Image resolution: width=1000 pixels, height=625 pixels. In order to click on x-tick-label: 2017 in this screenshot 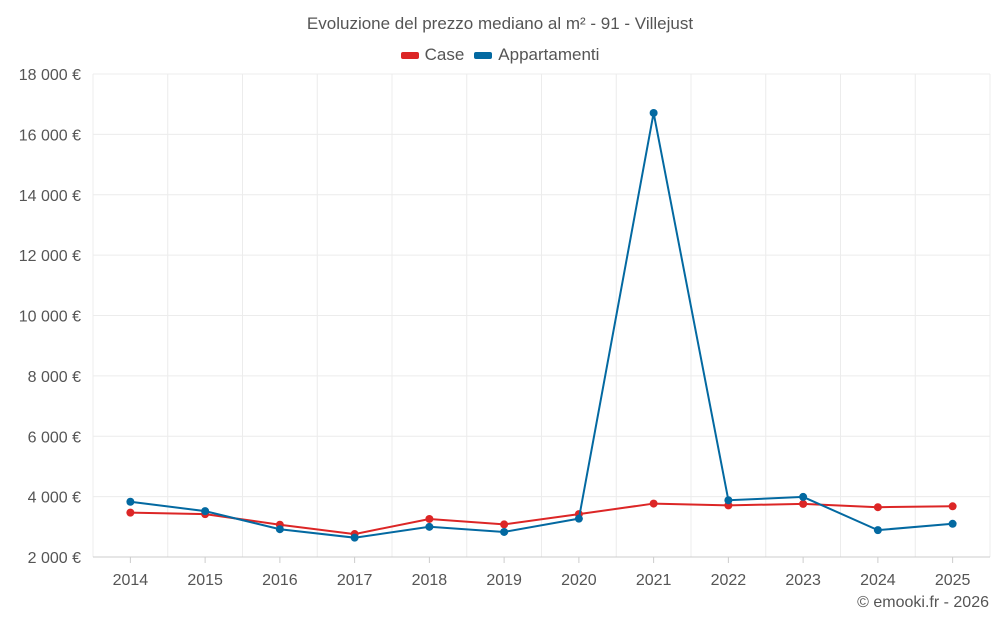, I will do `click(355, 580)`.